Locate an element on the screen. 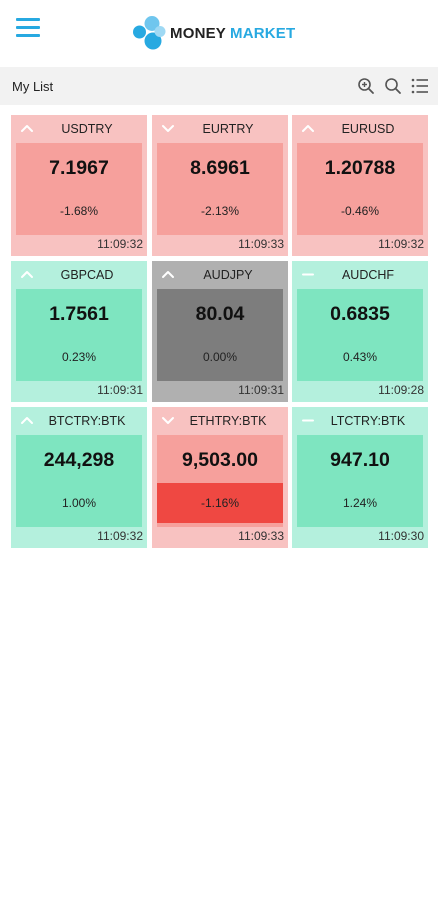 This screenshot has width=438, height=900. change-box: 1.00% is located at coordinates (79, 503).